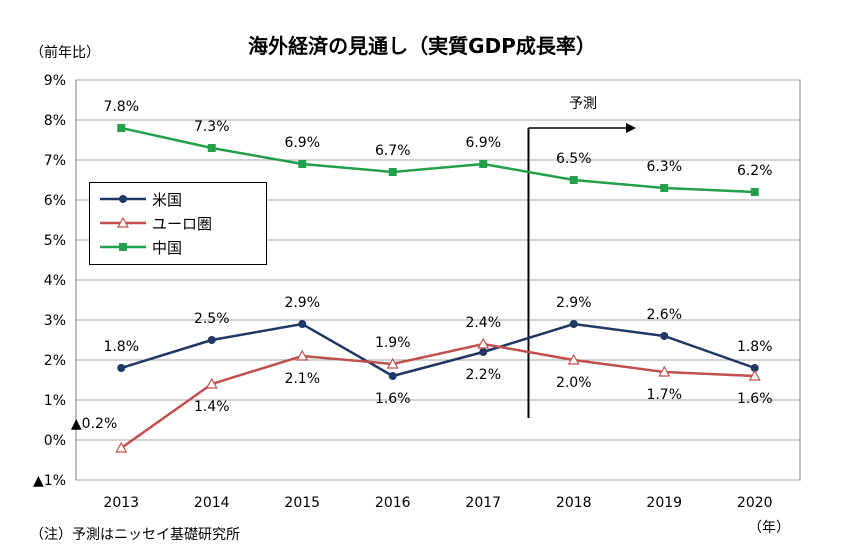 The width and height of the screenshot is (844, 558). I want to click on data-label-us: 2.6%, so click(664, 315).